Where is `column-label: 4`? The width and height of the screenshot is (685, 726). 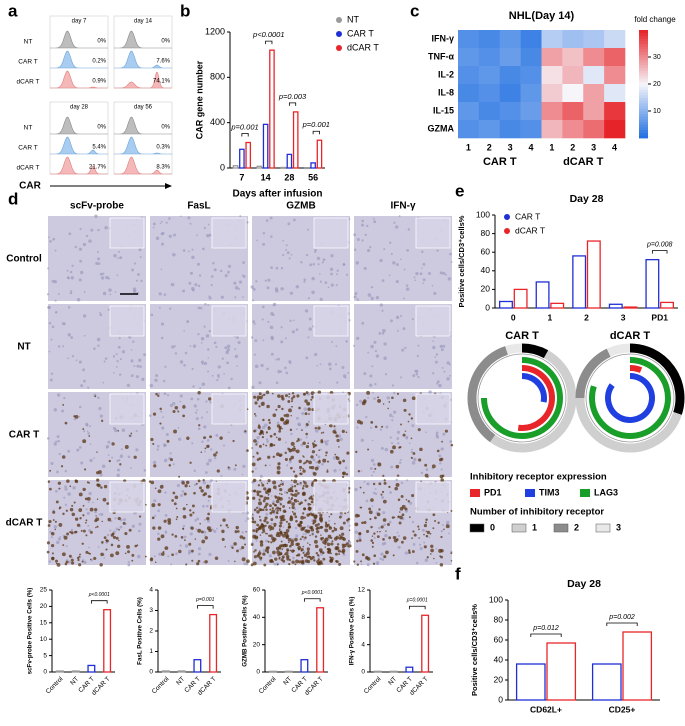
column-label: 4 is located at coordinates (614, 147).